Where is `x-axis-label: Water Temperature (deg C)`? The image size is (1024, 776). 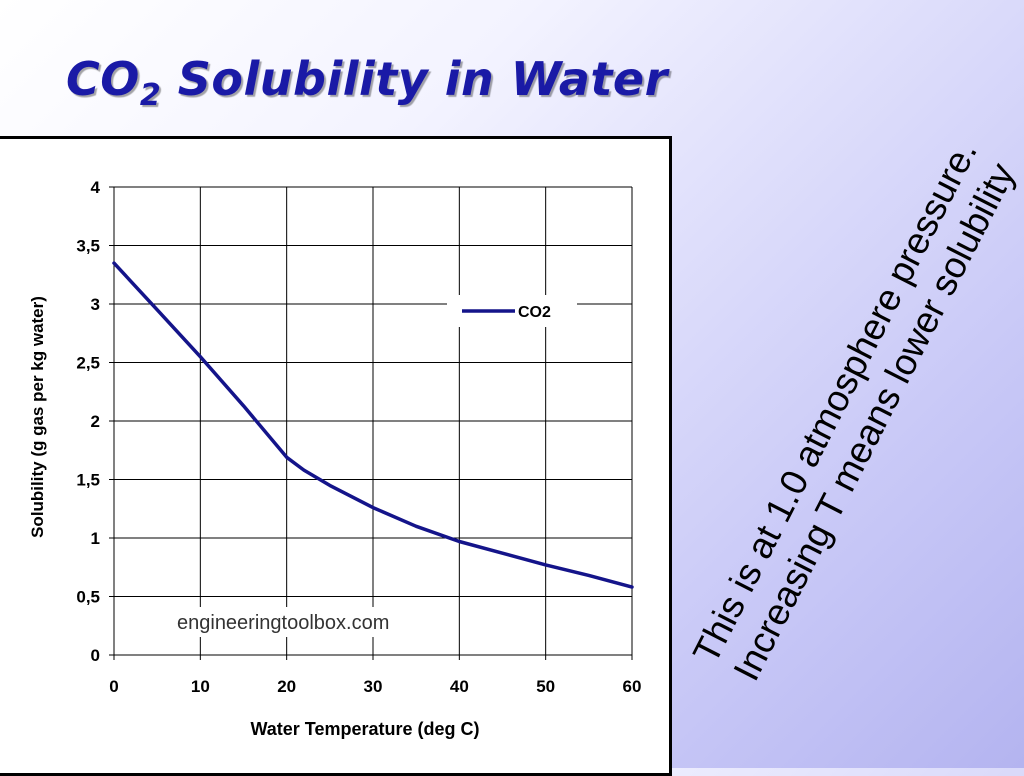
x-axis-label: Water Temperature (deg C) is located at coordinates (364, 729).